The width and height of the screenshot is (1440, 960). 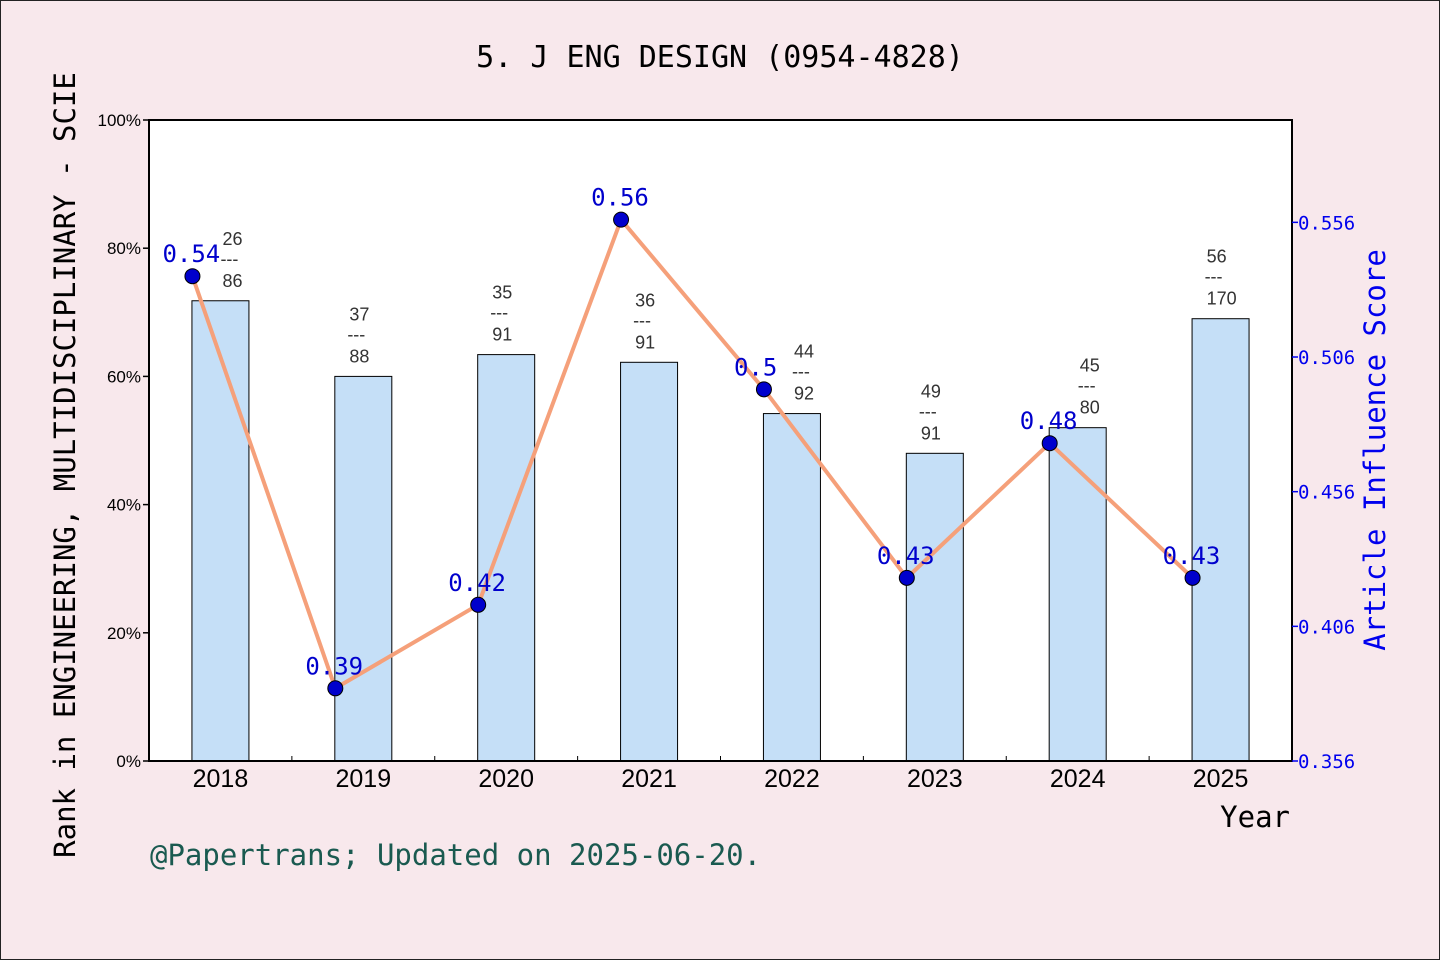 I want to click on rank-label-2023: 49, so click(x=931, y=391).